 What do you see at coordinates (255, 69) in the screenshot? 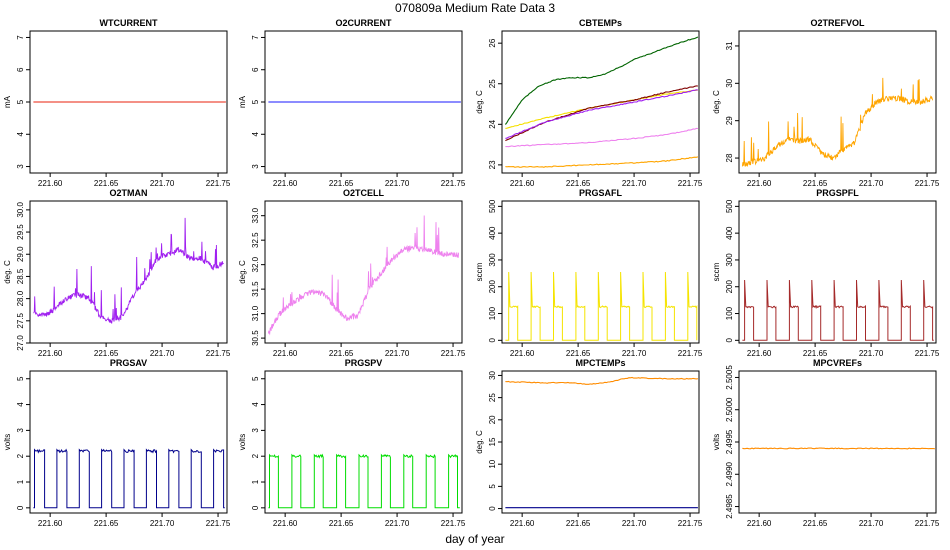
I see `y-tick-label: 6` at bounding box center [255, 69].